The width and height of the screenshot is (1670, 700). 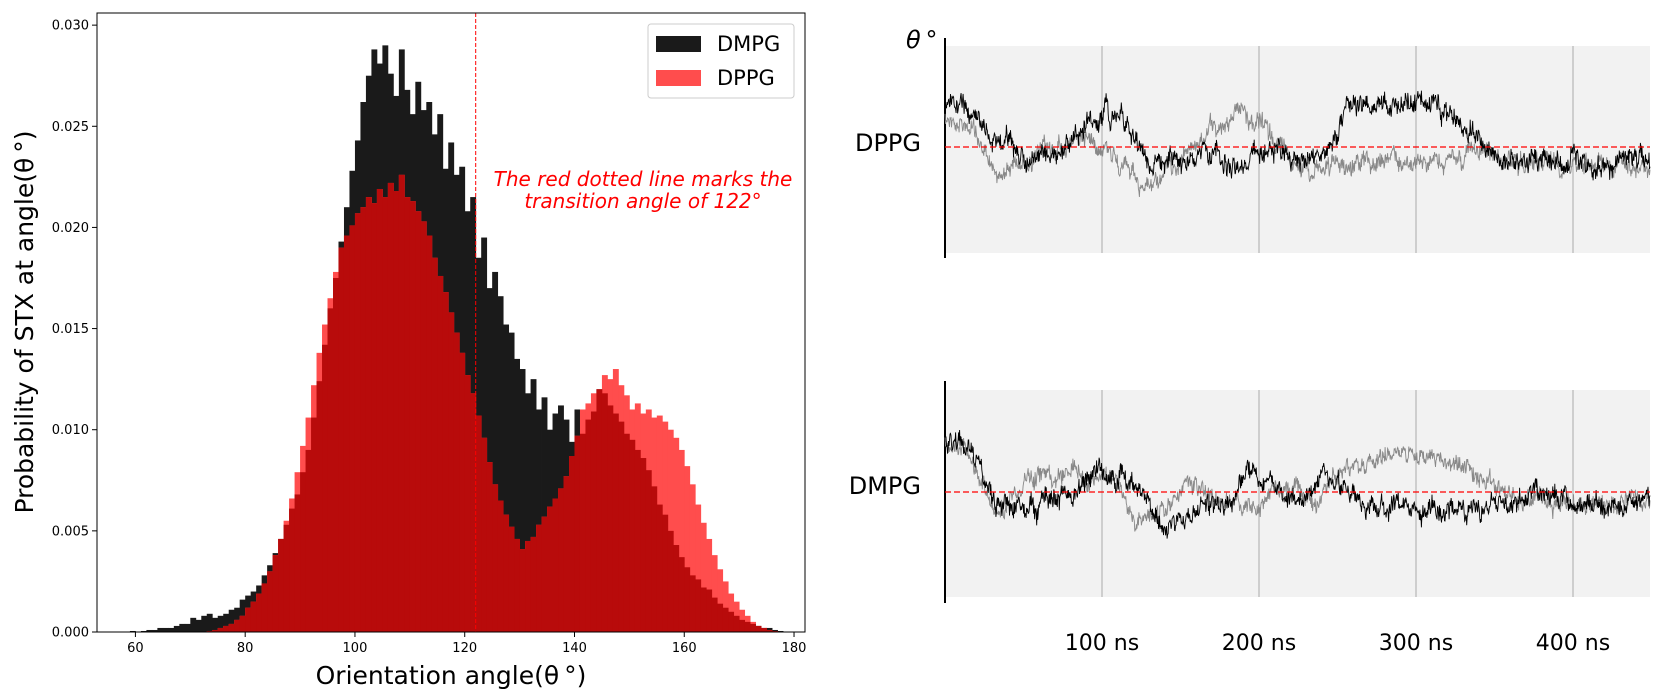 I want to click on x-ticks: 60 80 100 120 140 160 180, so click(x=466, y=644).